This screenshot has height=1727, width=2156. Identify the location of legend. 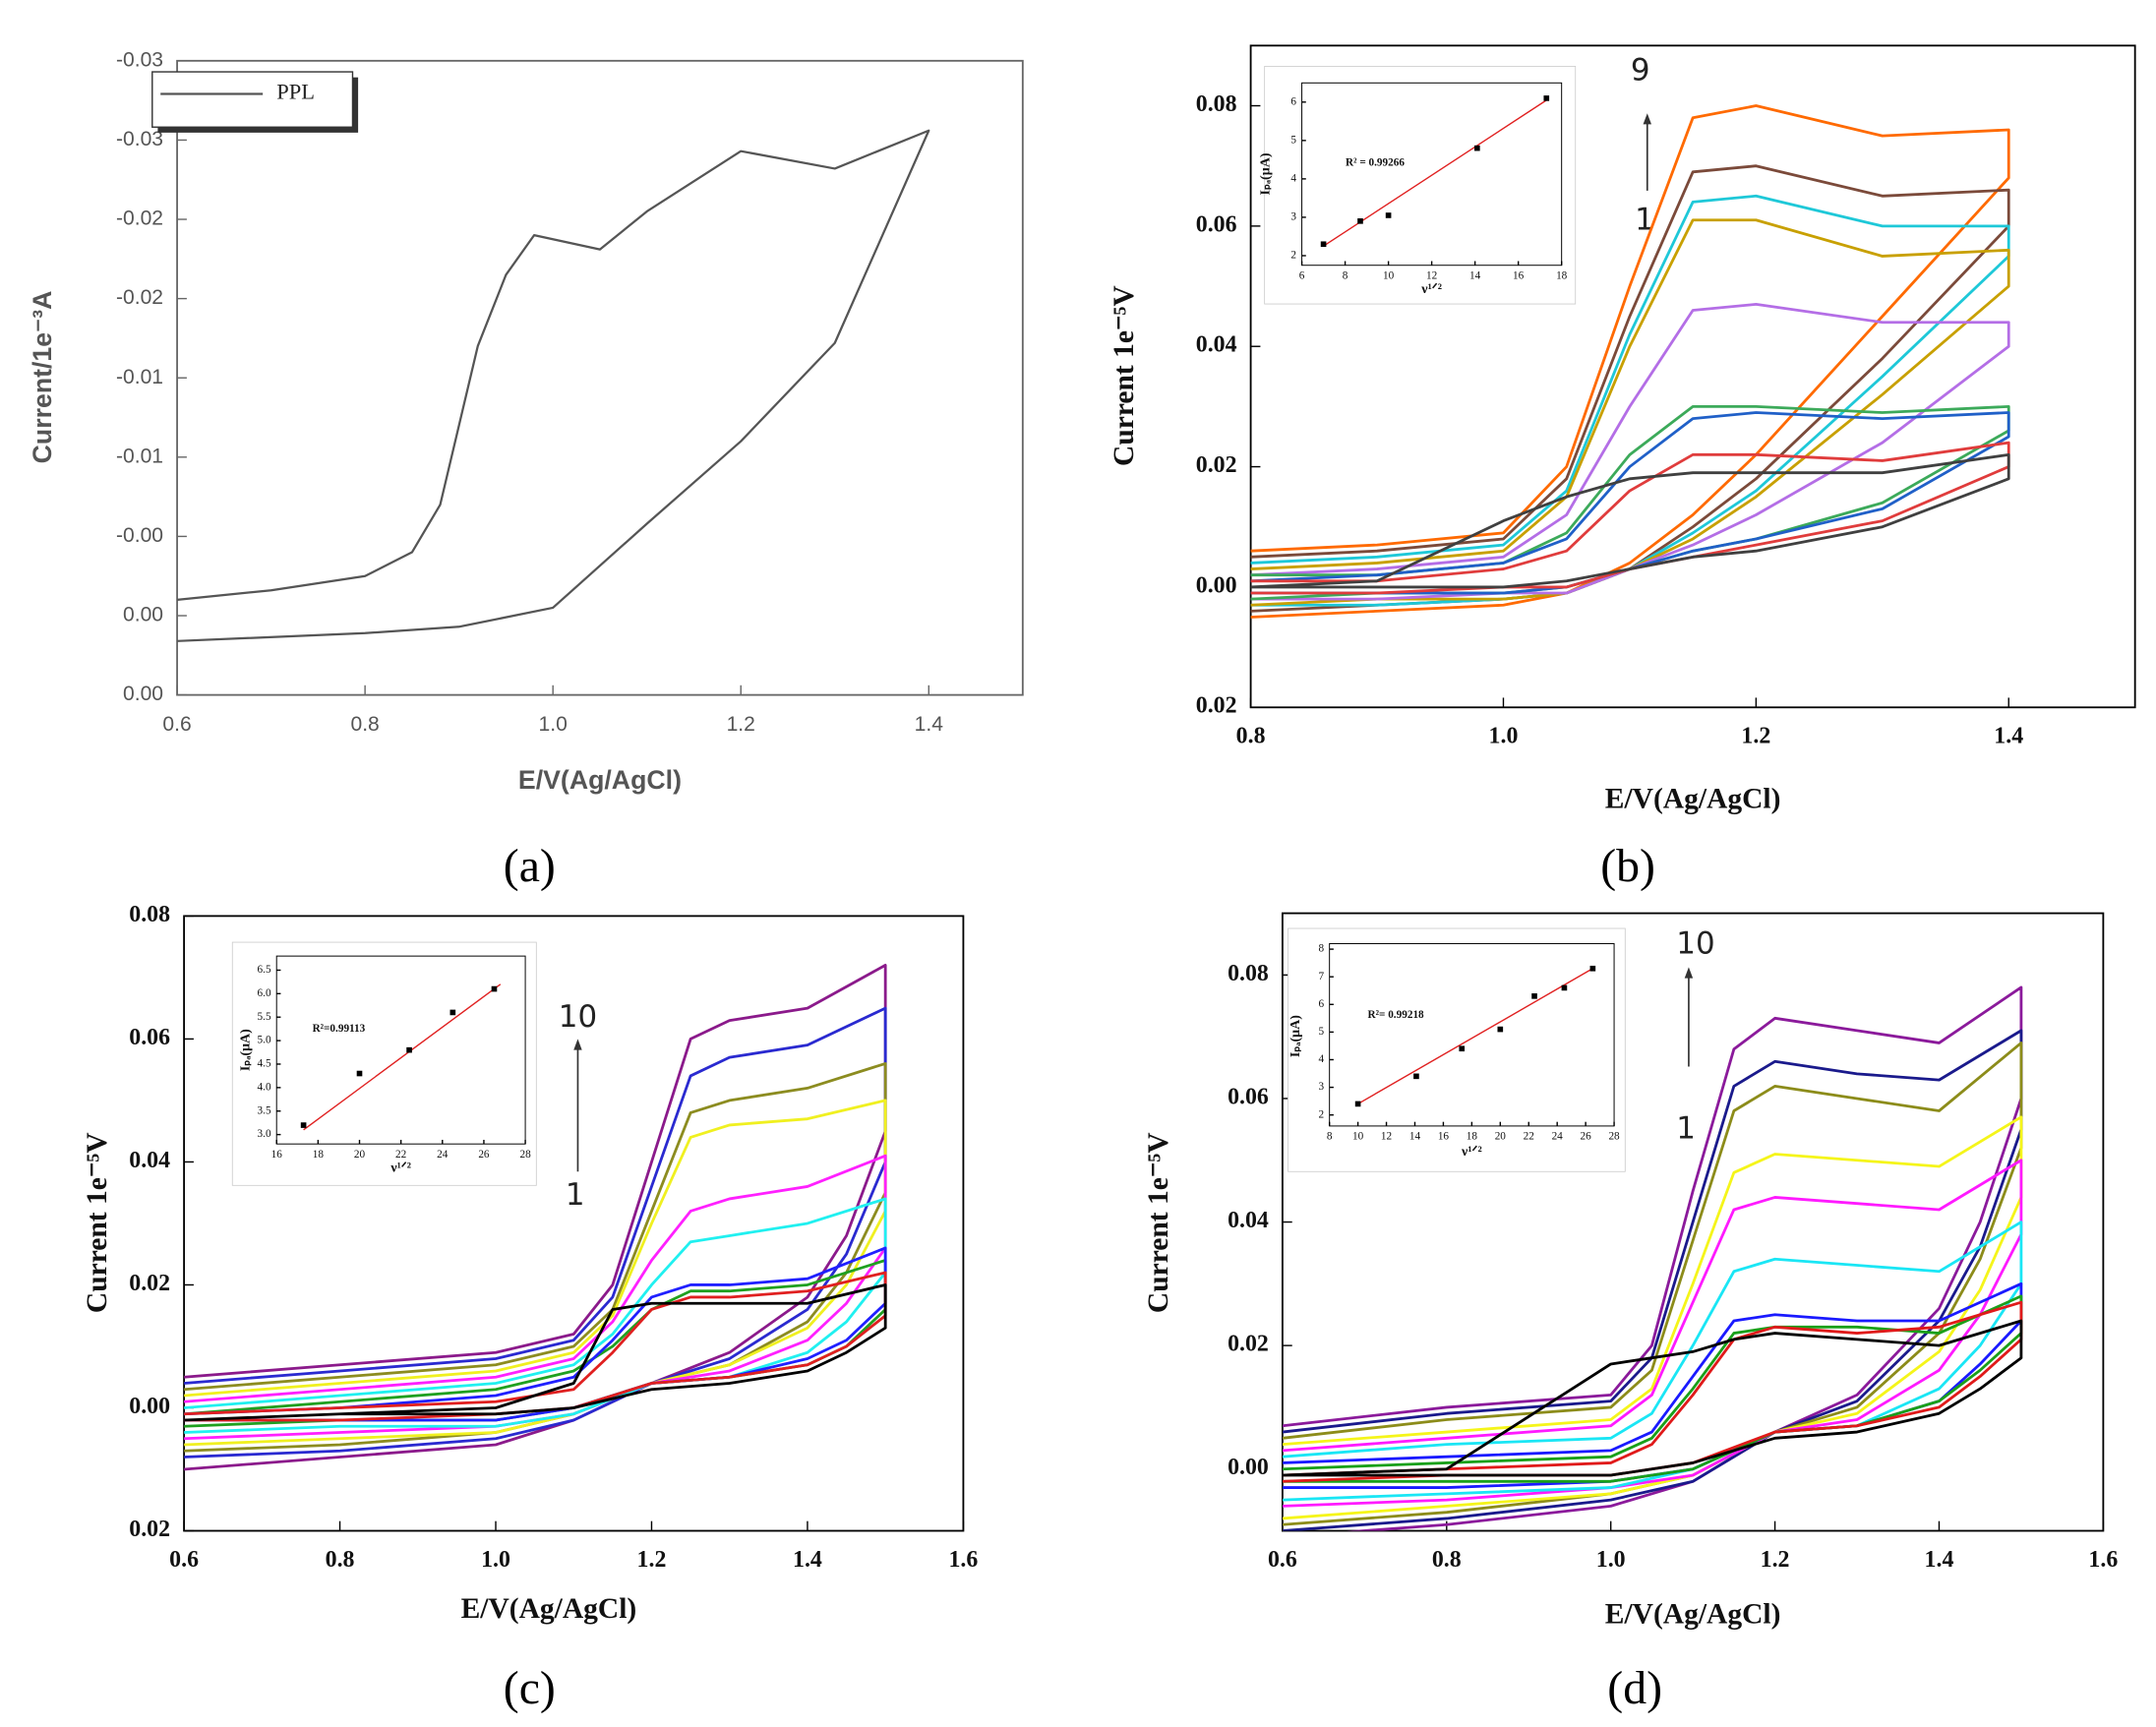
(252, 100).